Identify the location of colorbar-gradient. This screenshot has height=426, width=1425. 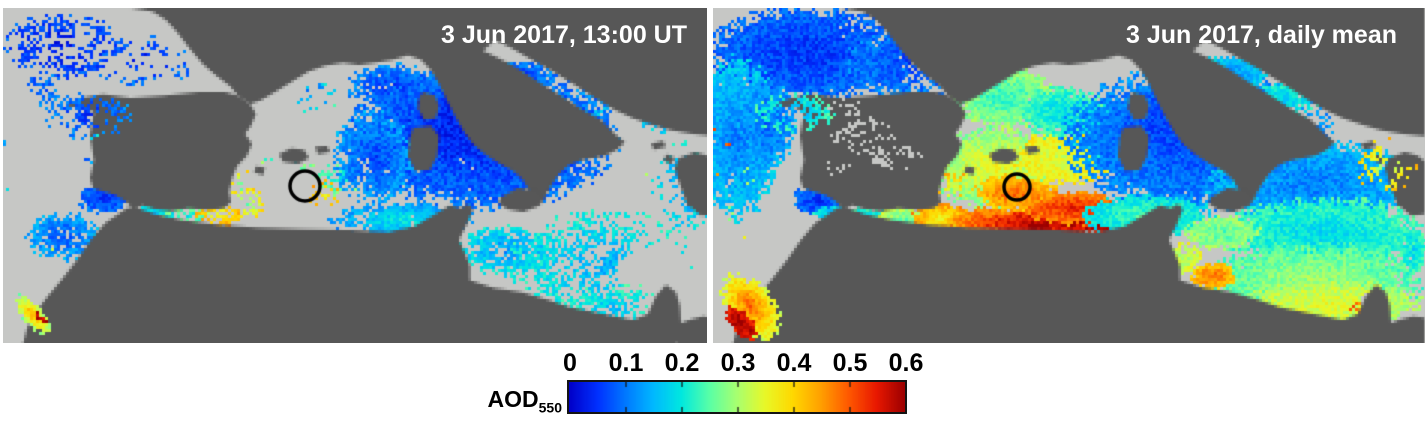
(737, 397).